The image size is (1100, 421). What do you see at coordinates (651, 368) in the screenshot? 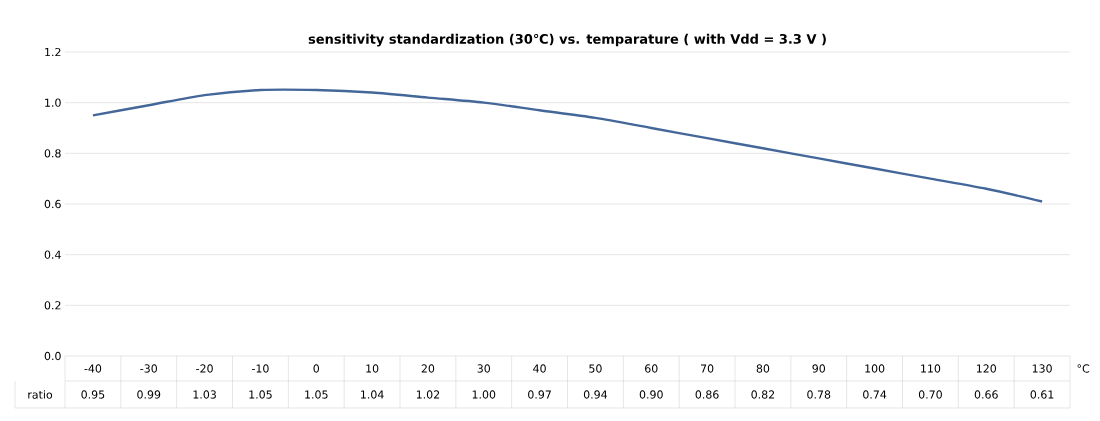
I see `x-tick-label: 60` at bounding box center [651, 368].